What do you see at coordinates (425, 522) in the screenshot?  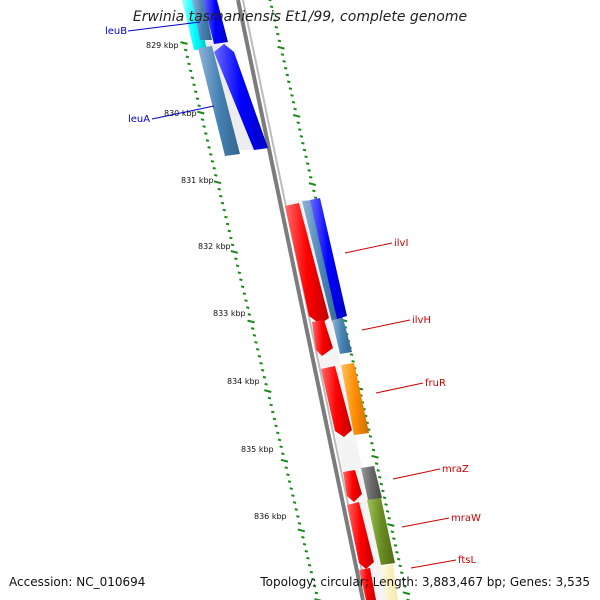 I see `leader-mraW` at bounding box center [425, 522].